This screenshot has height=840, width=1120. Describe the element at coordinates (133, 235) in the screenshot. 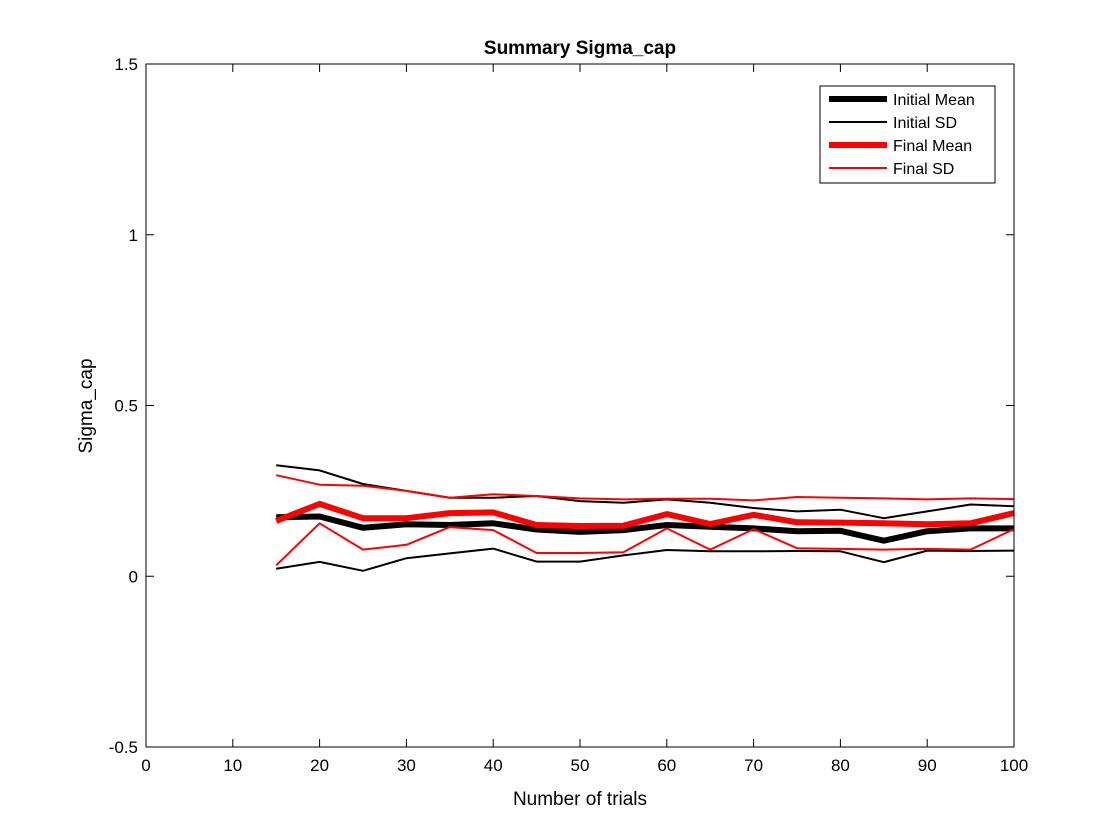

I see `y-tick-label: 1` at that location.